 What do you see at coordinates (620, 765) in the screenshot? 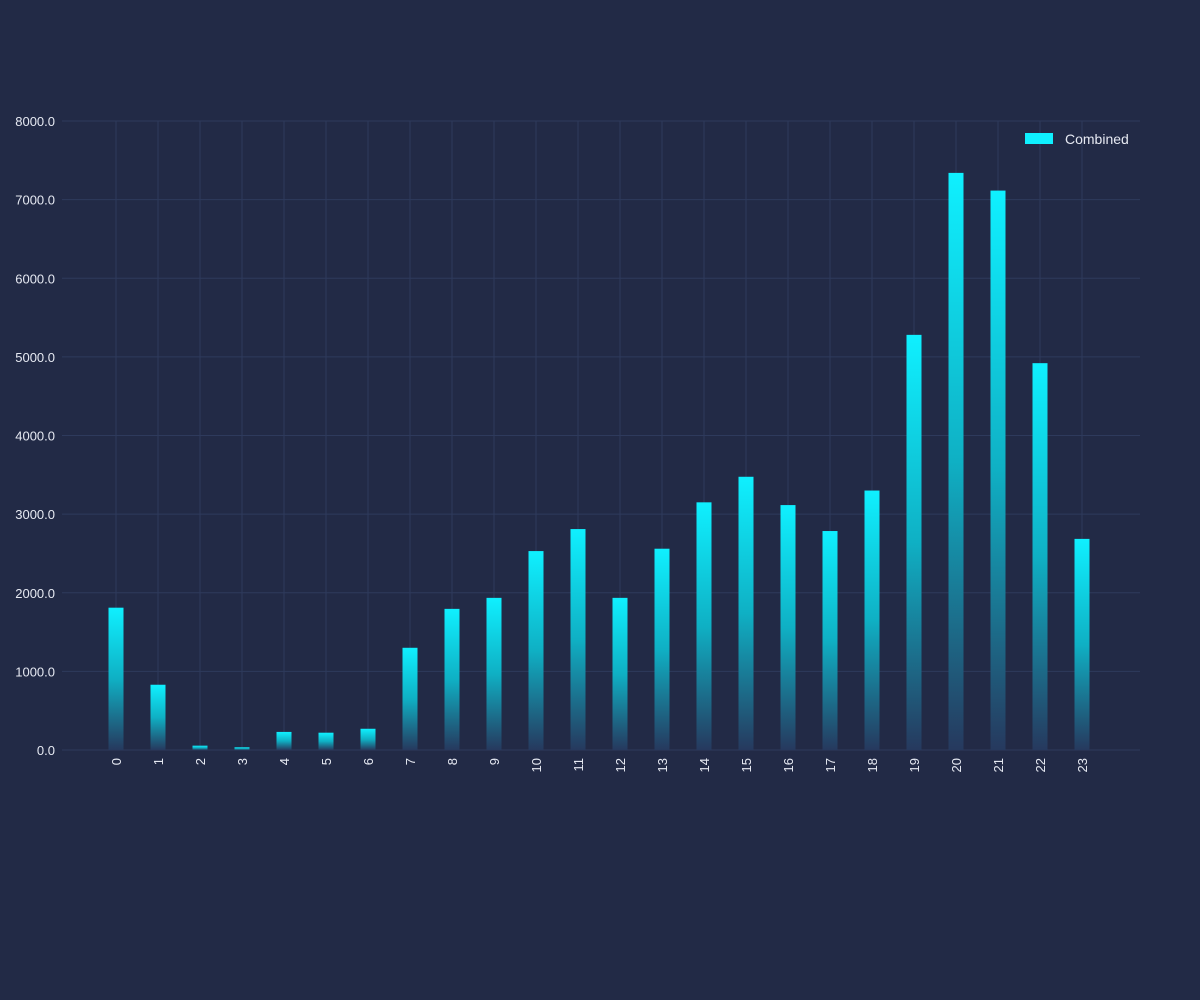
I see `x-tick-label: 12` at bounding box center [620, 765].